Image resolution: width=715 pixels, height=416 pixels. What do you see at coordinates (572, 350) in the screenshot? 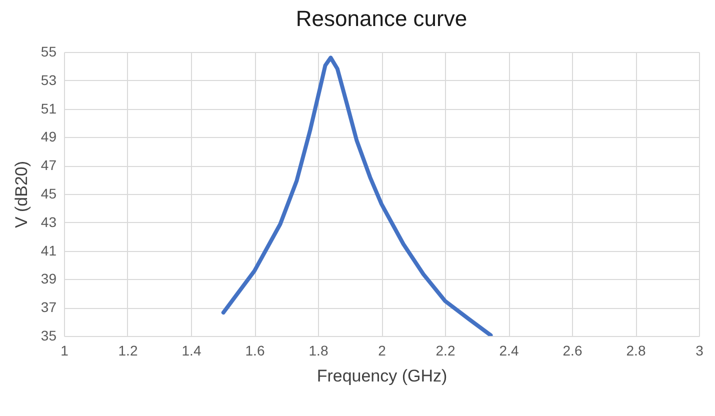
I see `x-tick-label: 2.6` at bounding box center [572, 350].